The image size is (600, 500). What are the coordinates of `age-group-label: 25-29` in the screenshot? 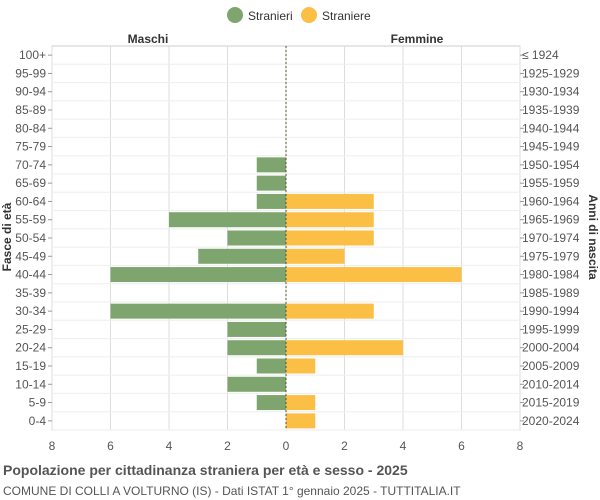 It's located at (30, 329).